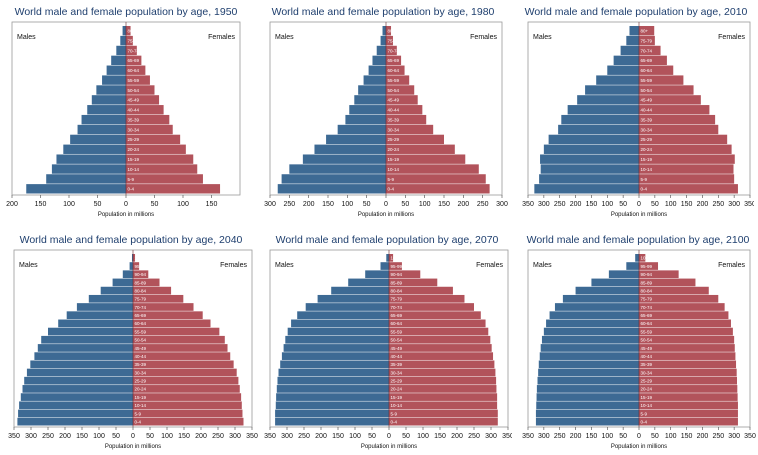  What do you see at coordinates (394, 119) in the screenshot?
I see `age-label: 35-39` at bounding box center [394, 119].